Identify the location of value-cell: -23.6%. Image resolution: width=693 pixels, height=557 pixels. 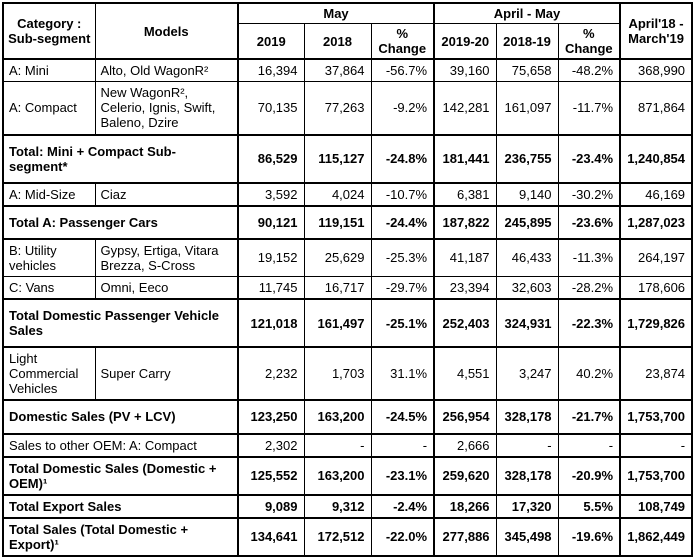
(589, 222).